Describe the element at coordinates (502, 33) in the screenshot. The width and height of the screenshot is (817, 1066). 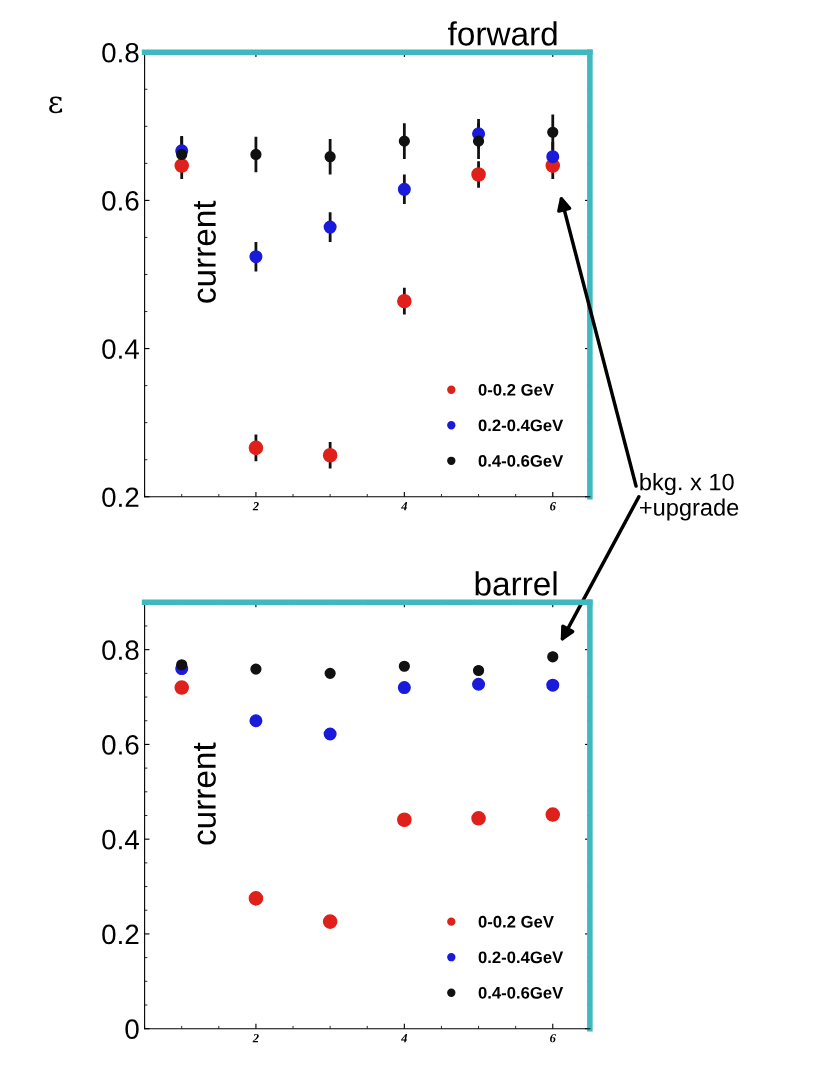
I see `chart-title: forward` at that location.